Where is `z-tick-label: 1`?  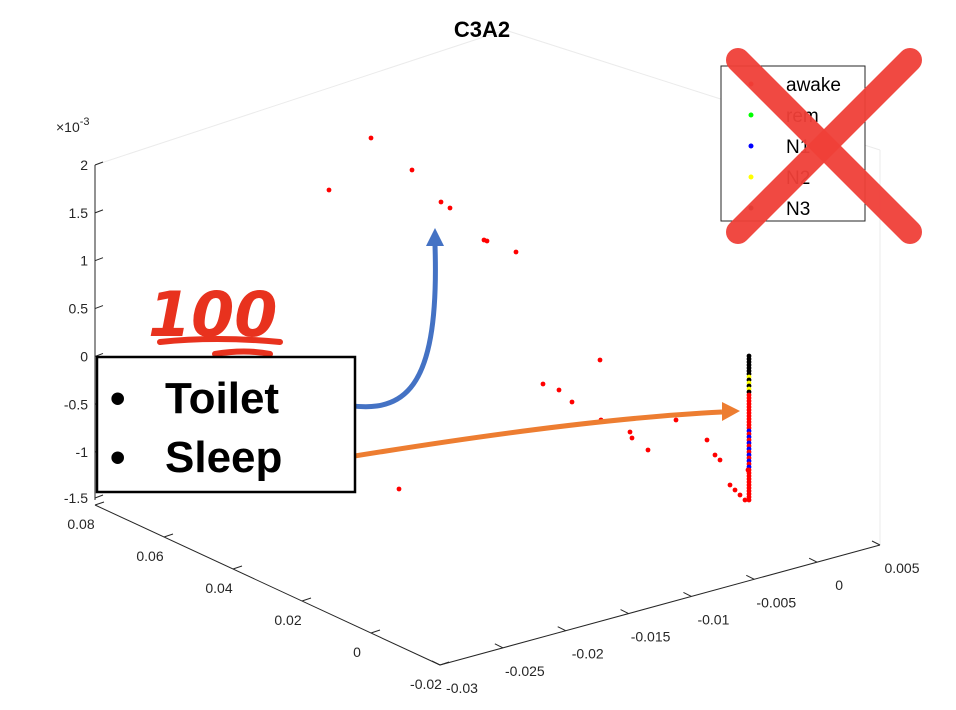
z-tick-label: 1 is located at coordinates (84, 261).